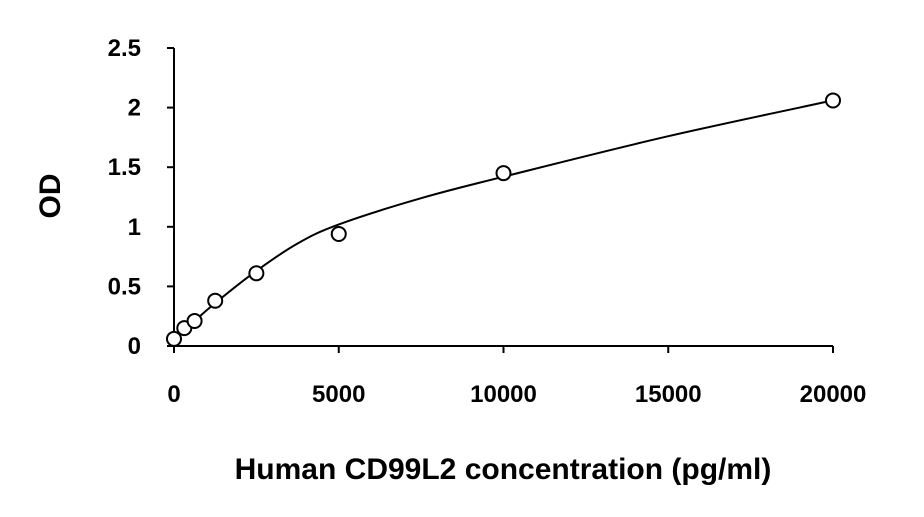 Image resolution: width=924 pixels, height=517 pixels. What do you see at coordinates (134, 346) in the screenshot?
I see `y-tick-label: 0` at bounding box center [134, 346].